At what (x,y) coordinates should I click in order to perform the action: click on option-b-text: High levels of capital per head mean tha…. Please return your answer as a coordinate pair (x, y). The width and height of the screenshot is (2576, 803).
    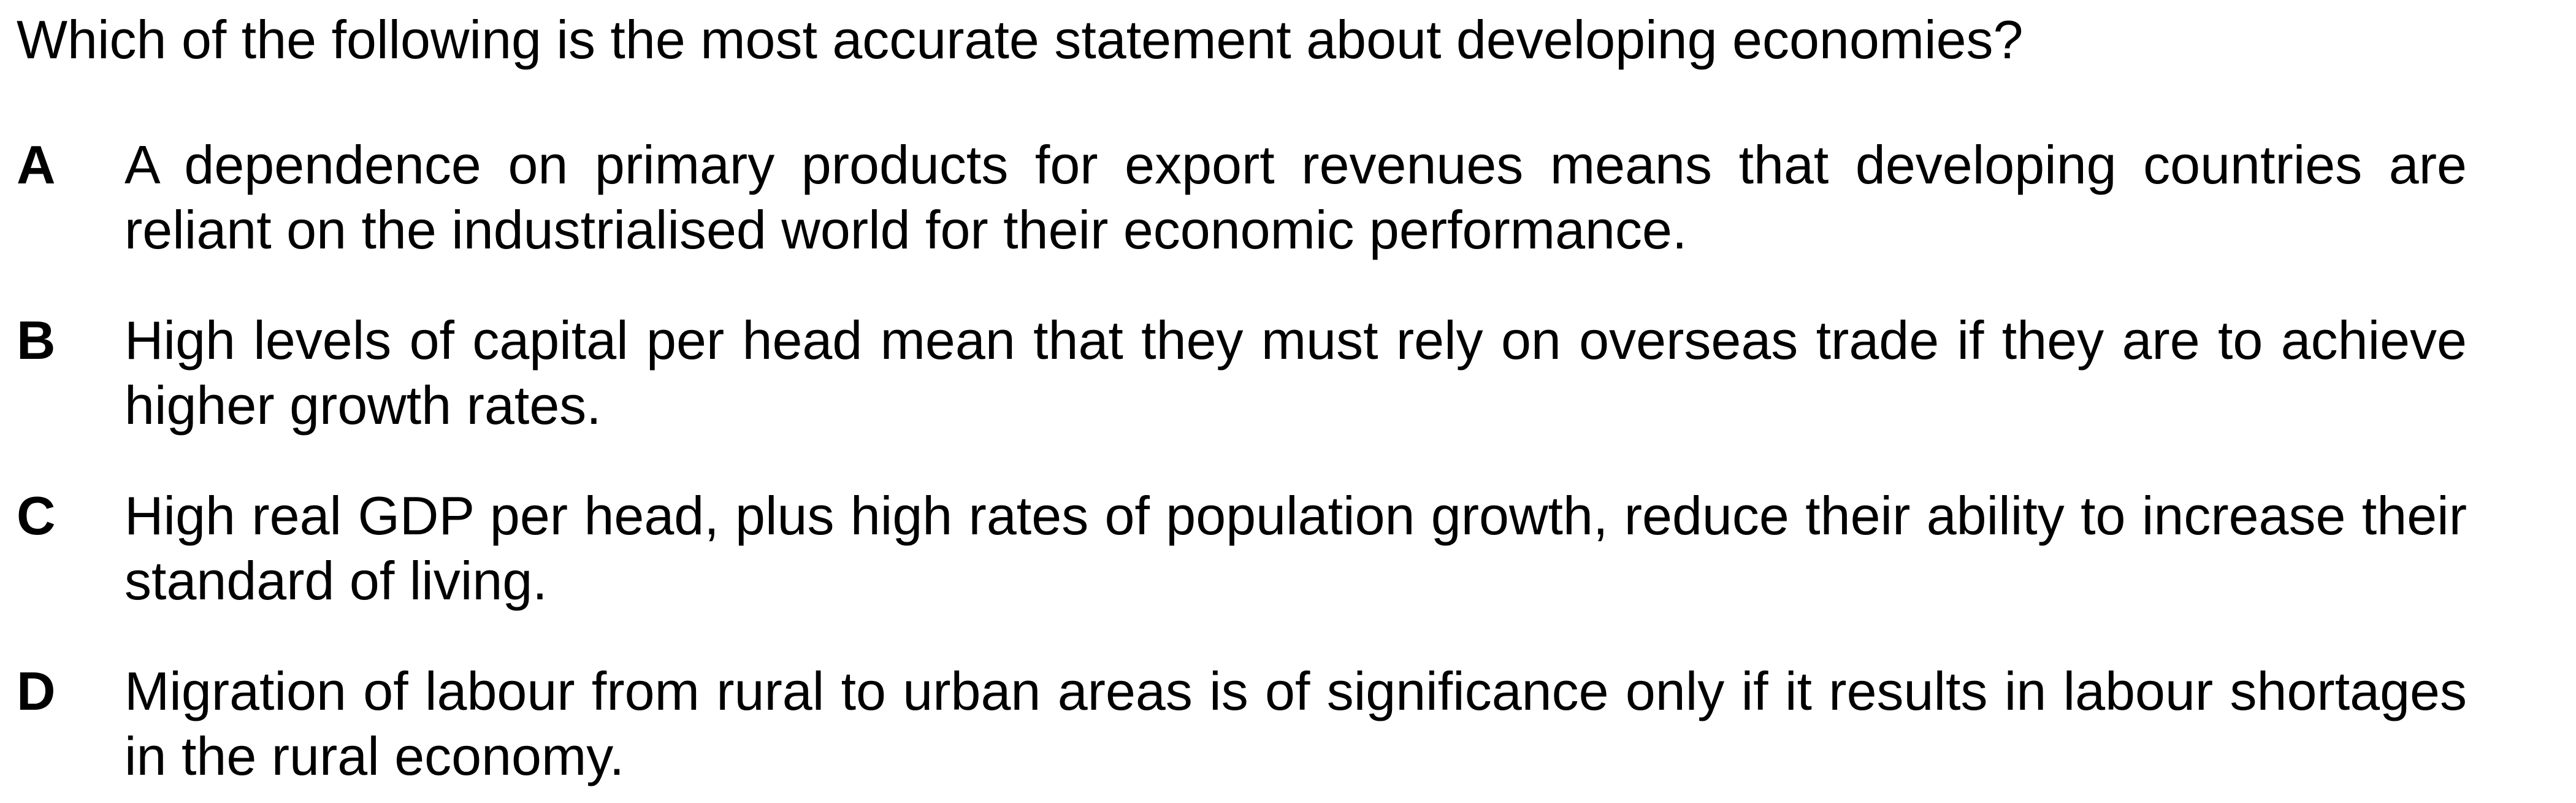
    Looking at the image, I should click on (1295, 373).